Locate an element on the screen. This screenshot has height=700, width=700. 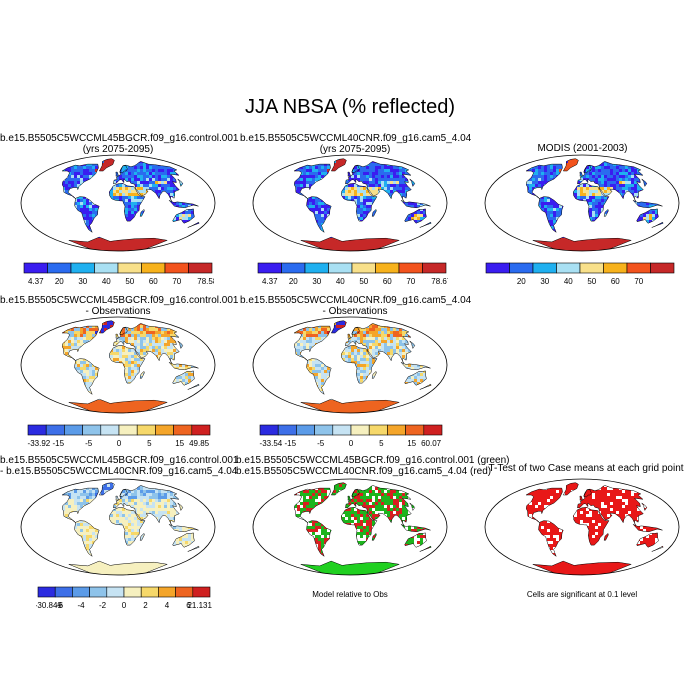
colorbar-case2: 4.37 20 30 40 50 60 70 78.67 is located at coordinates (352, 274).